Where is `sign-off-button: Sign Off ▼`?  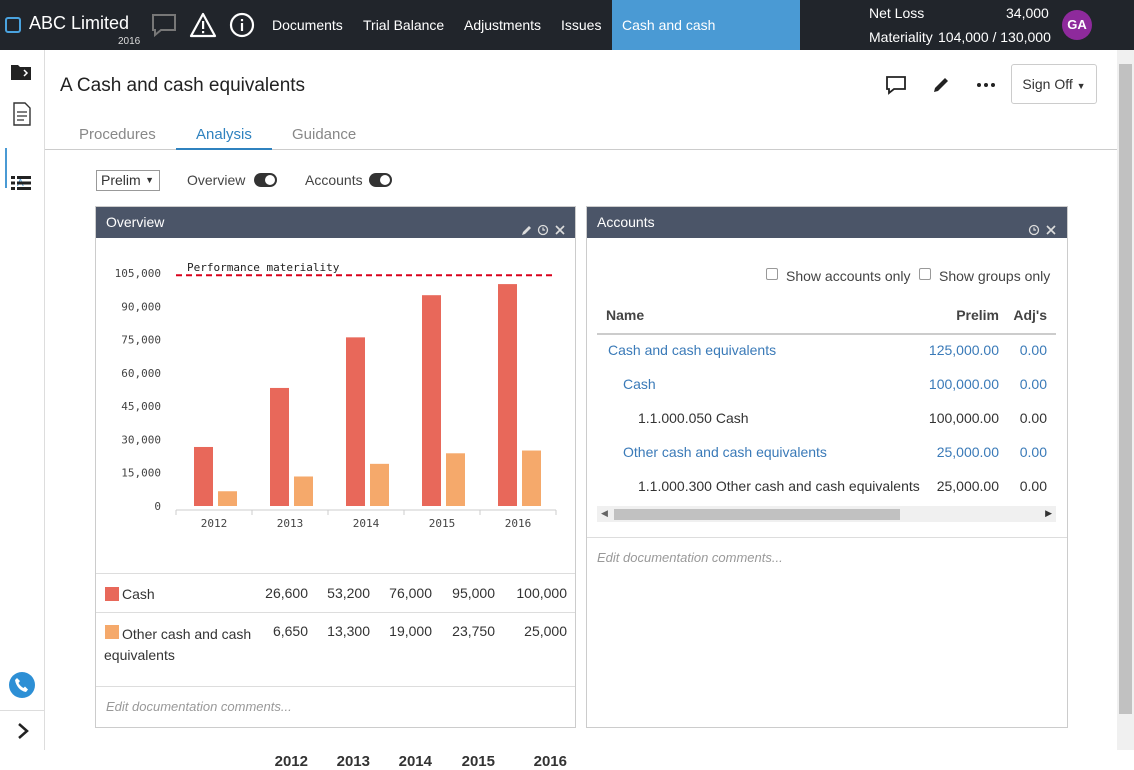 sign-off-button: Sign Off ▼ is located at coordinates (1054, 84).